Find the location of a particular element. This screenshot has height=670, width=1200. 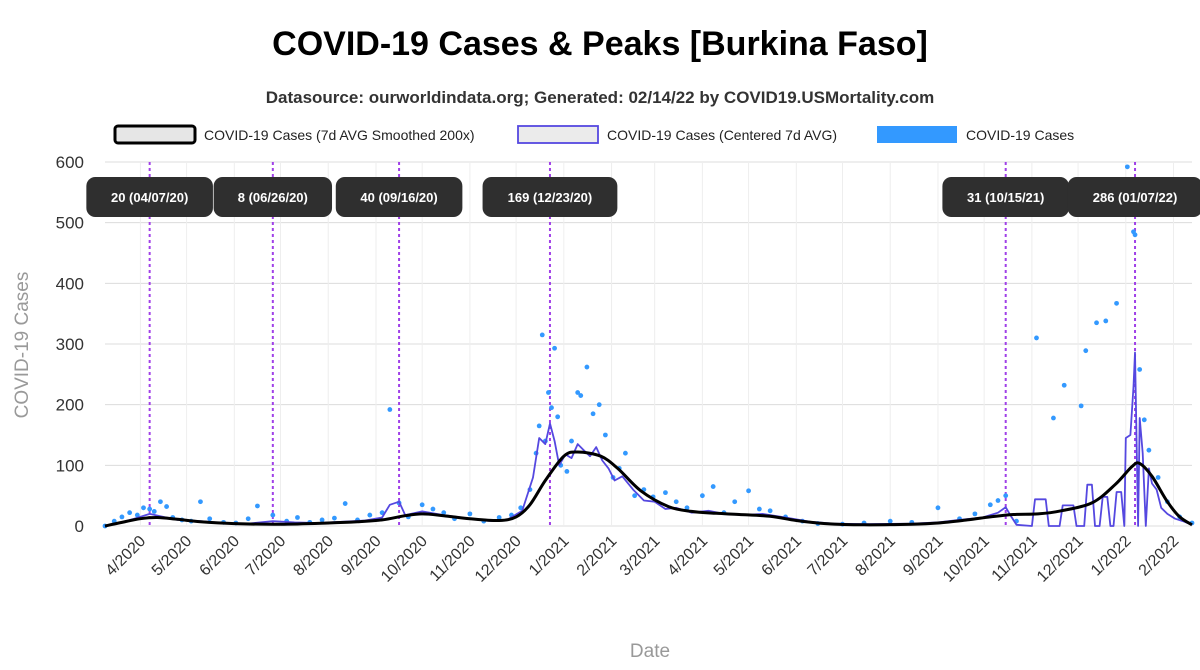

x-tick-label: 11/2021 is located at coordinates (1015, 559).